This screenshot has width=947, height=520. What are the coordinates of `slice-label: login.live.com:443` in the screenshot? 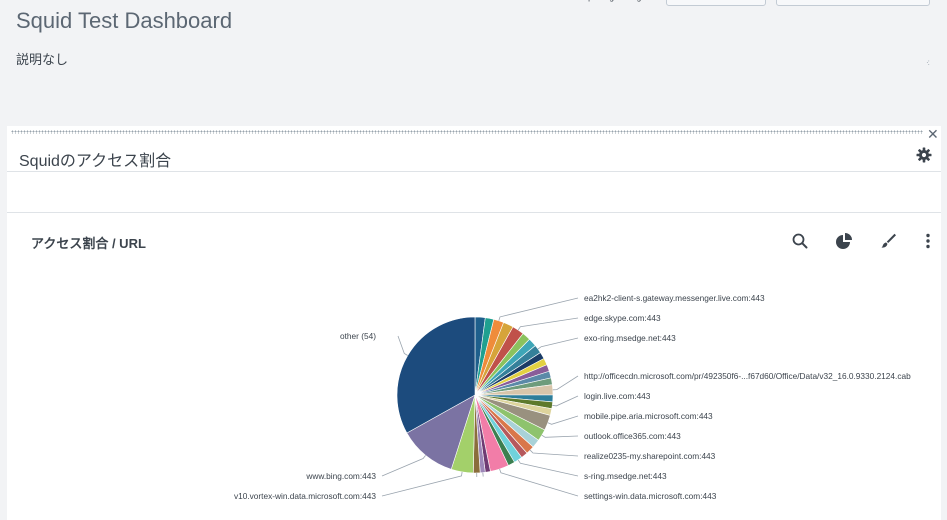 It's located at (617, 396).